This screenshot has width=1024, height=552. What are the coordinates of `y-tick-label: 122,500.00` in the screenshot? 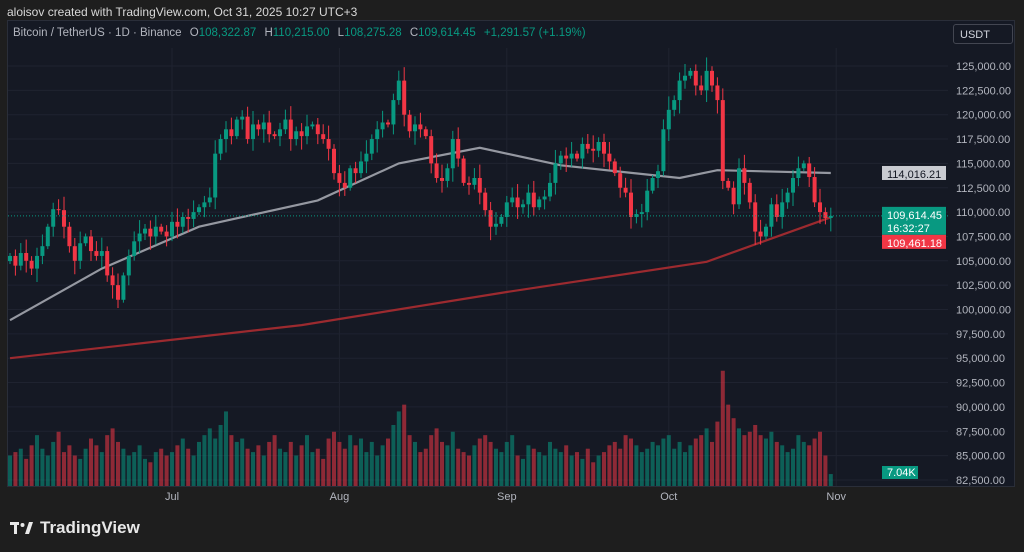 It's located at (983, 91).